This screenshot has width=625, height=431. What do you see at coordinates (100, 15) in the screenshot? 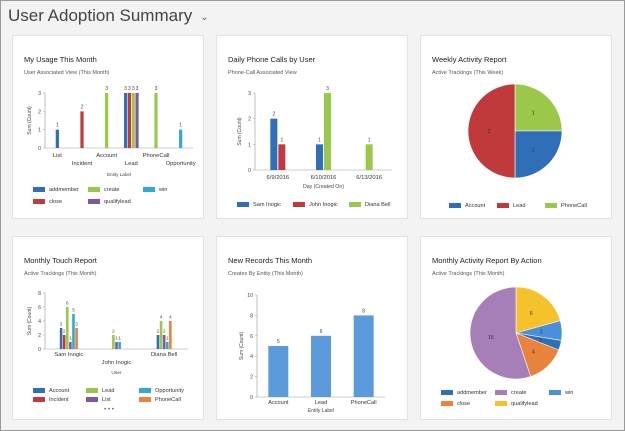
I see `dashboard-title: User Adoption Summary` at bounding box center [100, 15].